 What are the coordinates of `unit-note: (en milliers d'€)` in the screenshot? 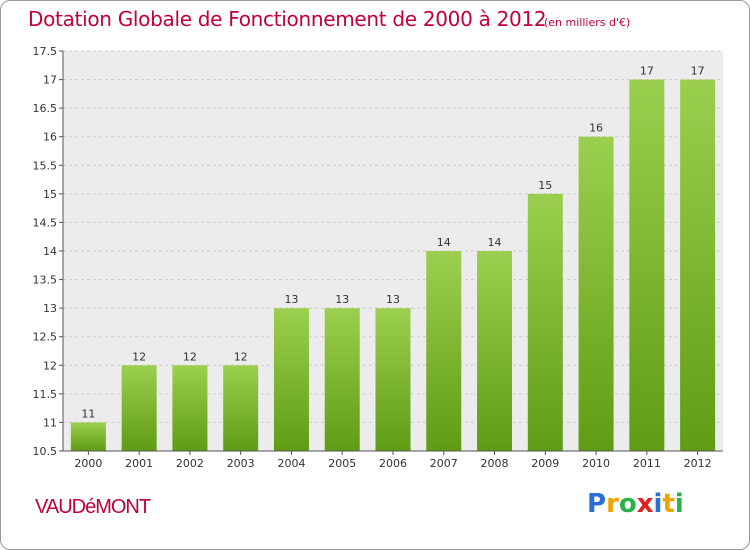 It's located at (587, 22).